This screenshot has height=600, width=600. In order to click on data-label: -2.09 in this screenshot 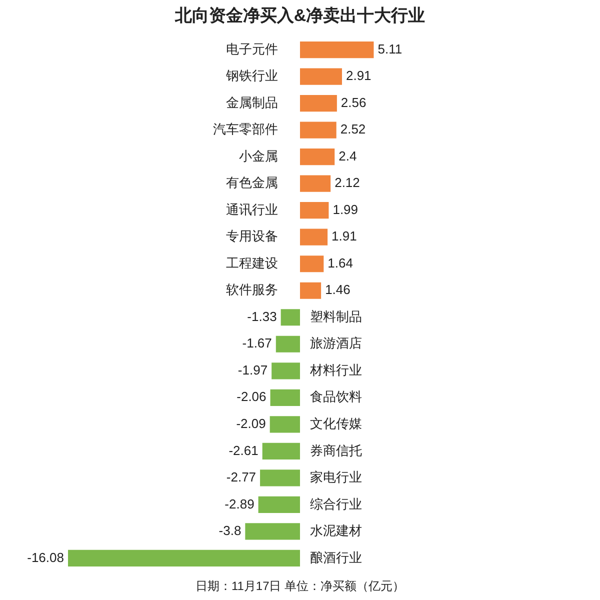, I will do `click(251, 423)`.